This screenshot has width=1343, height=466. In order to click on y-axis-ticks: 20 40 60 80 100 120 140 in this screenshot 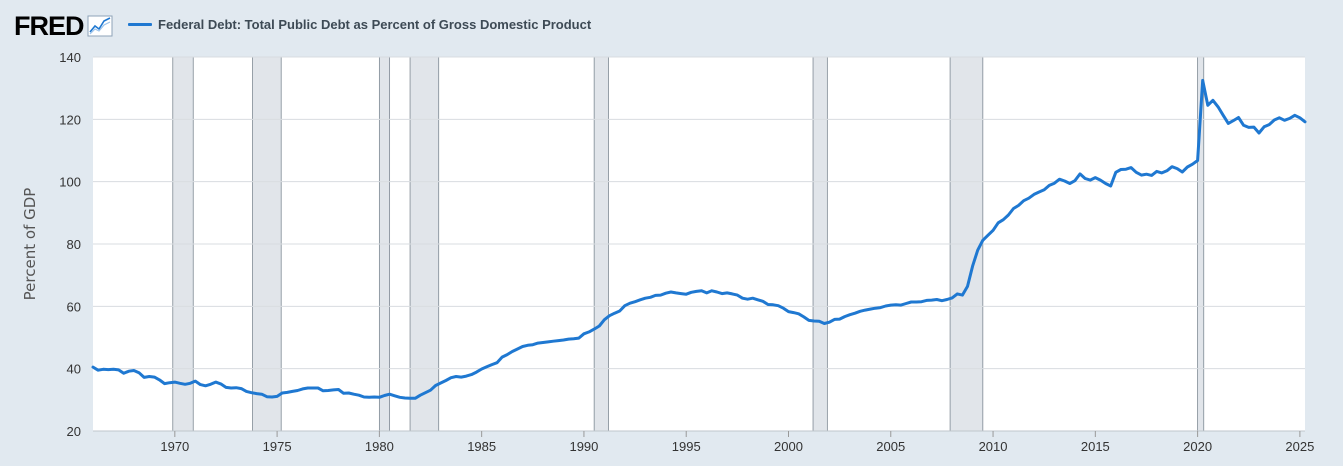, I will do `click(70, 244)`.